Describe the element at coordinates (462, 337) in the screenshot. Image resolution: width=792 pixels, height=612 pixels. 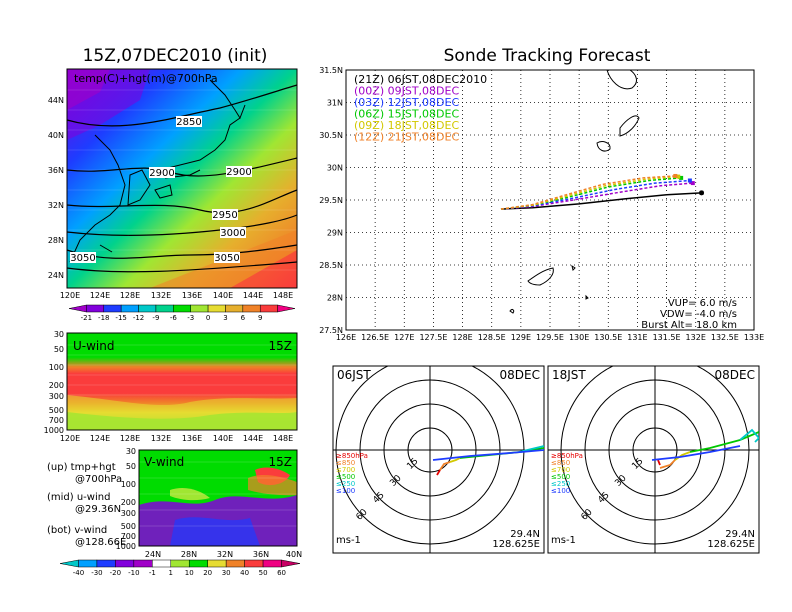
I see `lon-tick: 128E` at that location.